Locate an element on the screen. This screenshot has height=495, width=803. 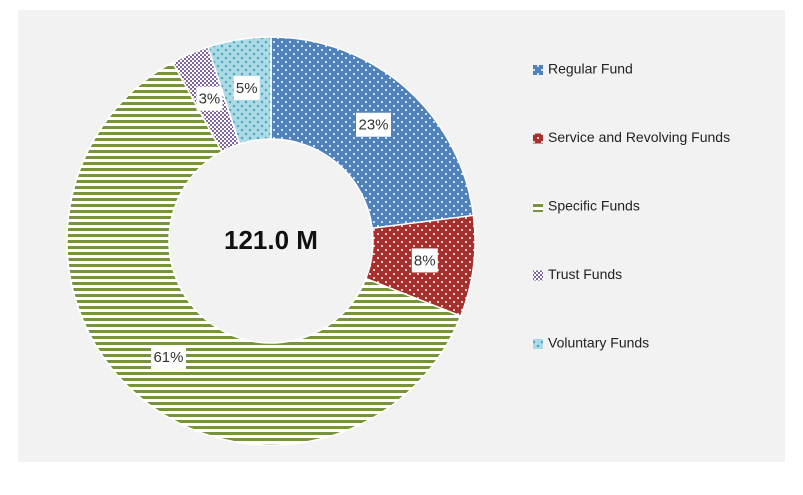
value-label: 3% is located at coordinates (210, 99).